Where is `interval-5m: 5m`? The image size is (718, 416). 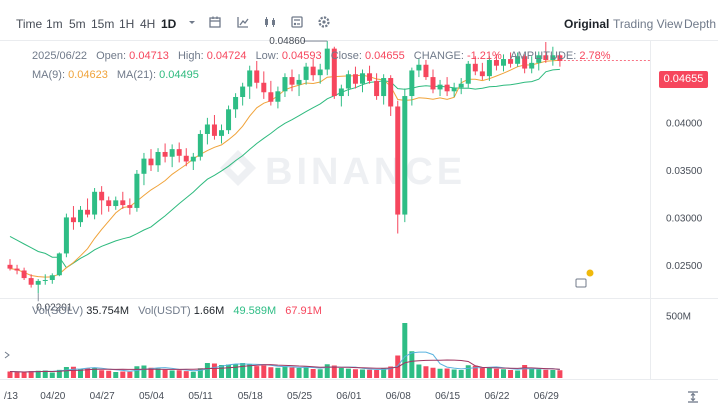 interval-5m: 5m is located at coordinates (77, 24).